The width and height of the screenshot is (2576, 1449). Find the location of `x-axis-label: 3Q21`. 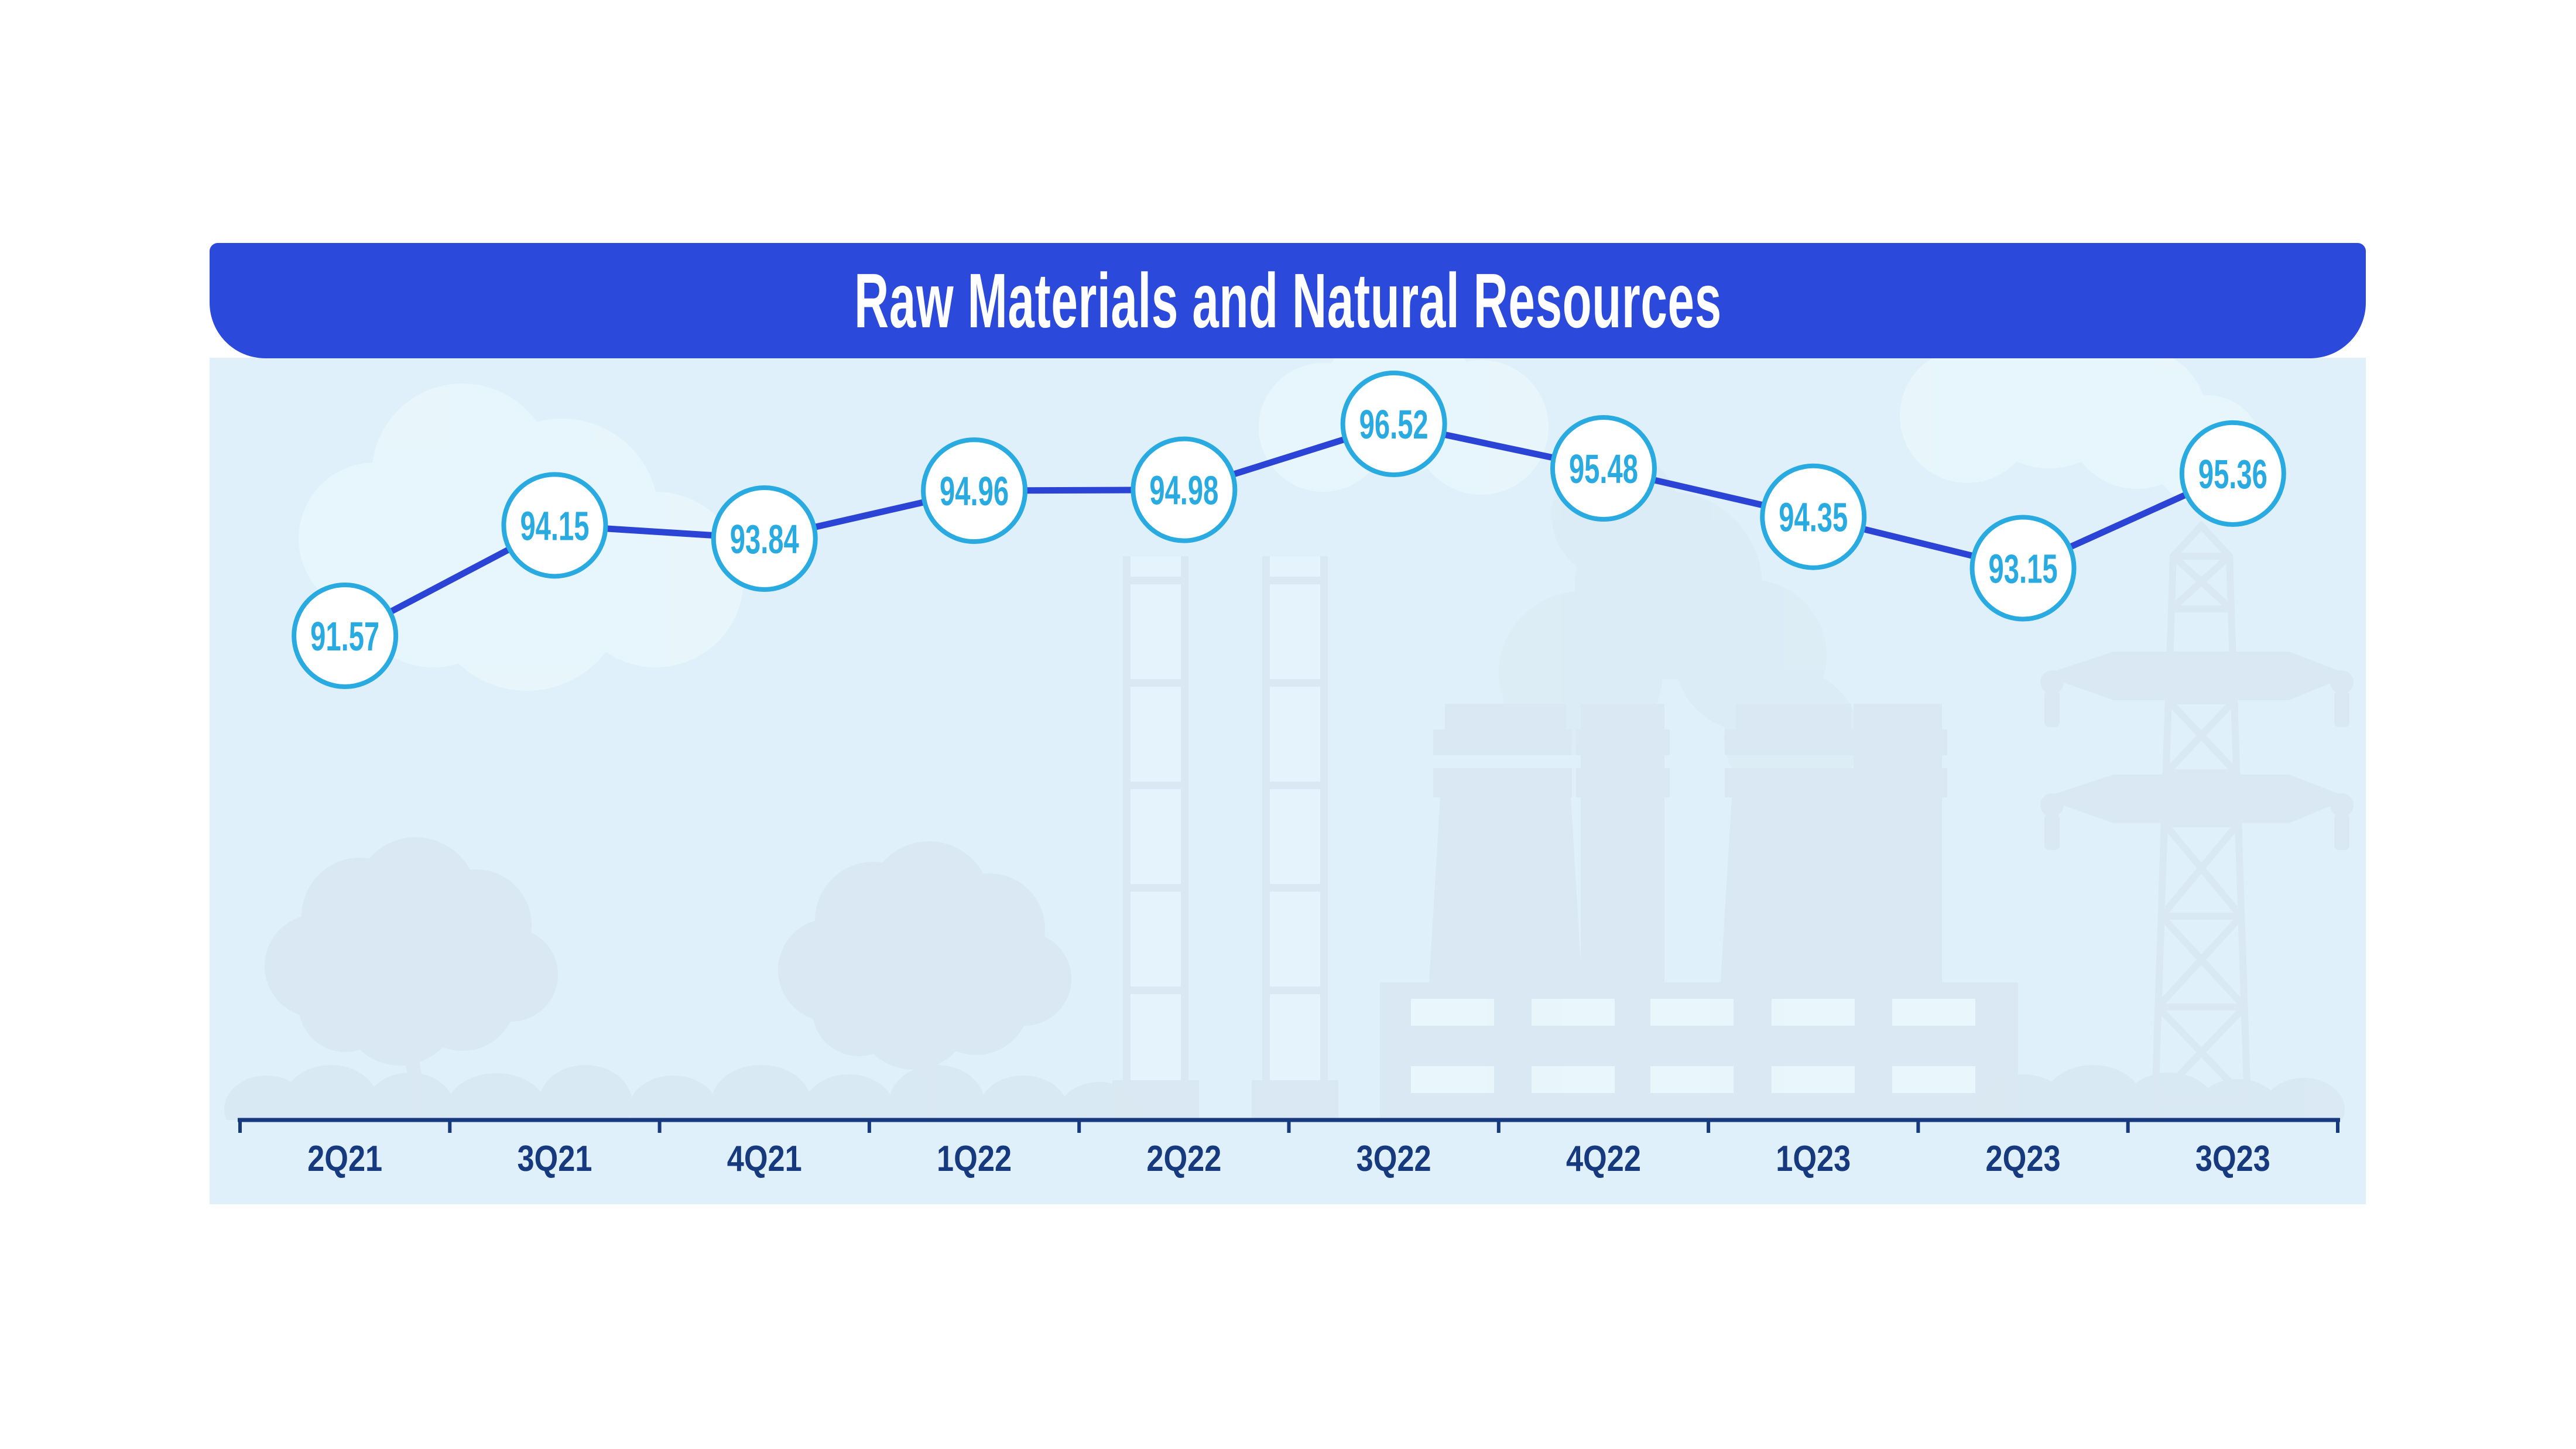

x-axis-label: 3Q21 is located at coordinates (554, 1159).